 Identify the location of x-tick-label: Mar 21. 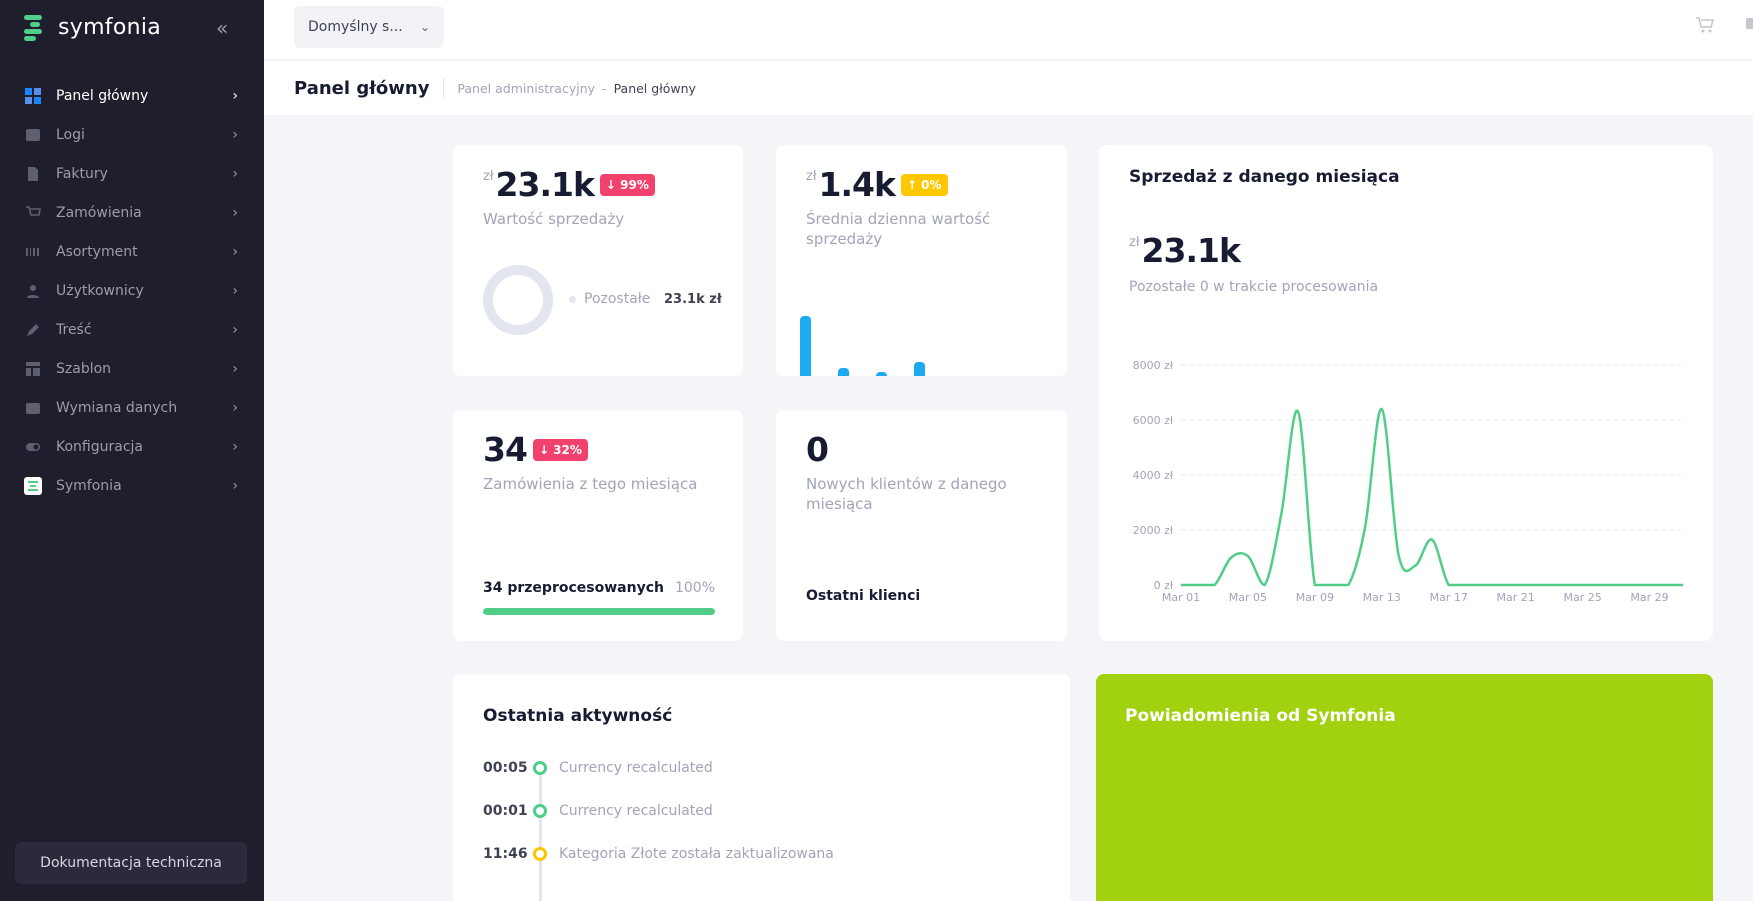
(1516, 597).